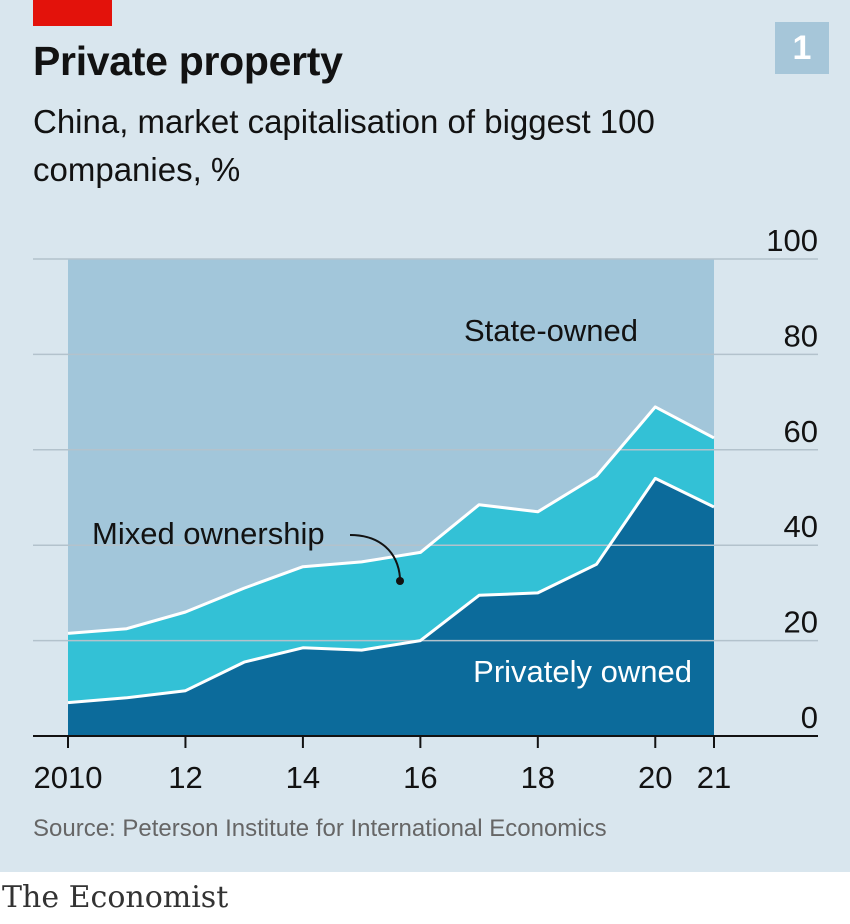 This screenshot has width=850, height=924. I want to click on x-tick-label: 12, so click(185, 777).